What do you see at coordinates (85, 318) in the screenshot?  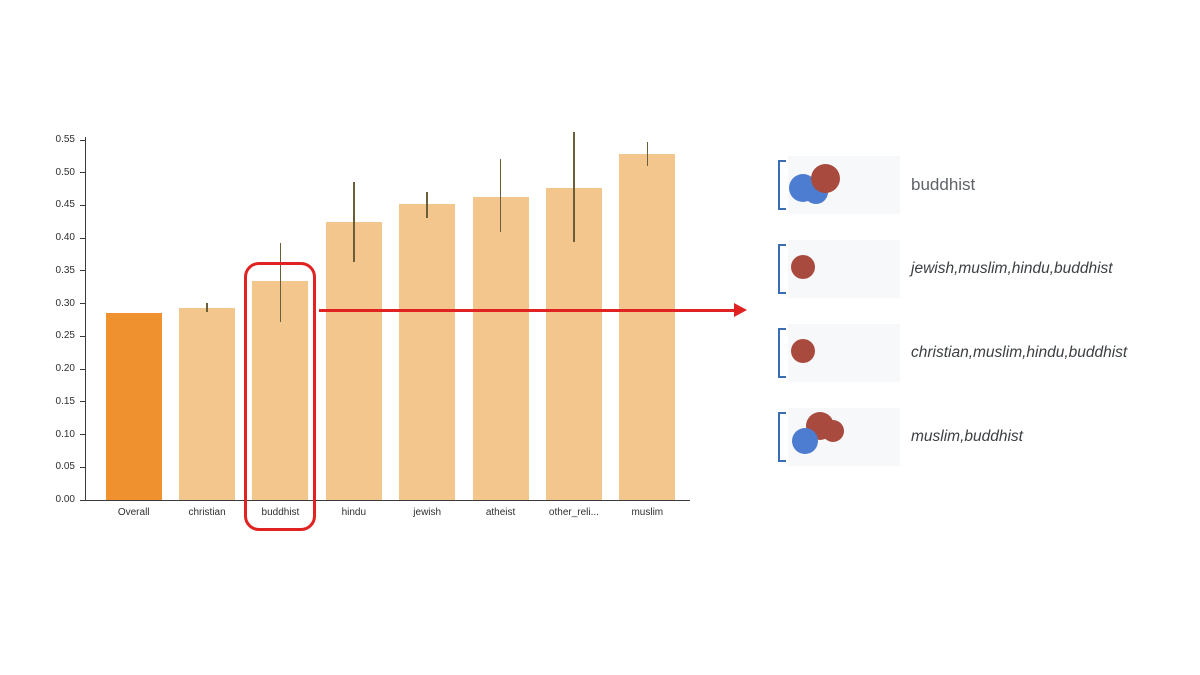 I see `y-axis-line` at bounding box center [85, 318].